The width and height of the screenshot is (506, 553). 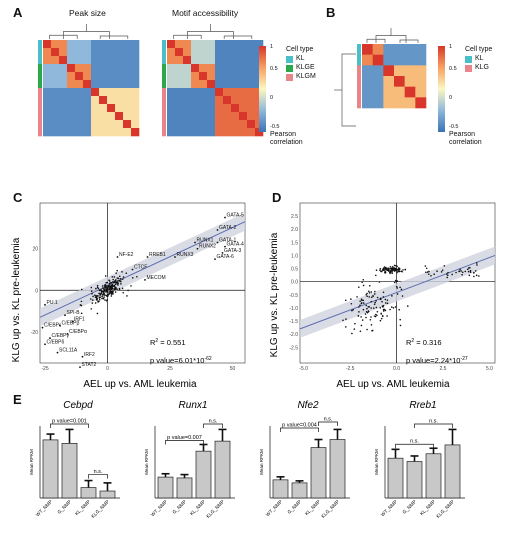 I want to click on dendrogram-branch, so click(x=63, y=36).